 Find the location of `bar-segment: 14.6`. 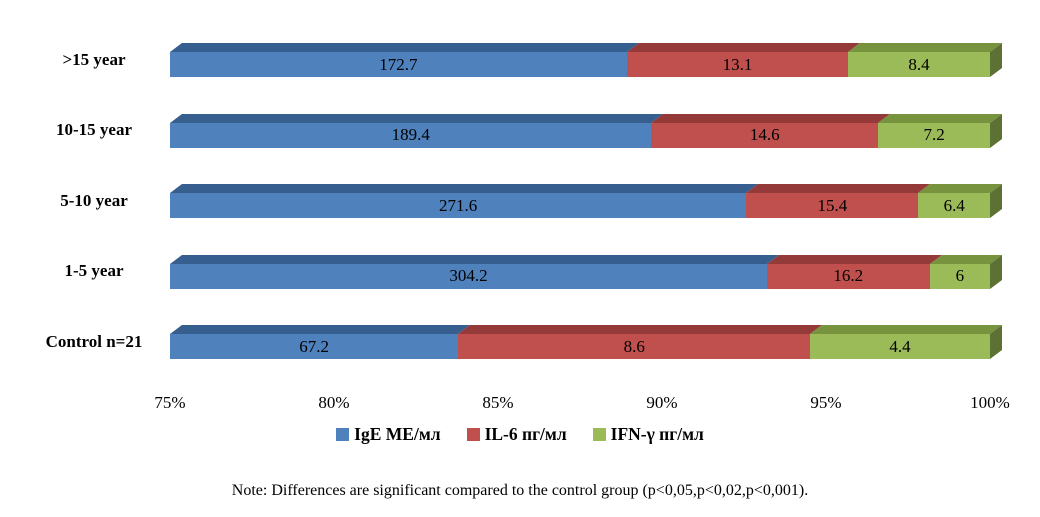

bar-segment: 14.6 is located at coordinates (765, 135).